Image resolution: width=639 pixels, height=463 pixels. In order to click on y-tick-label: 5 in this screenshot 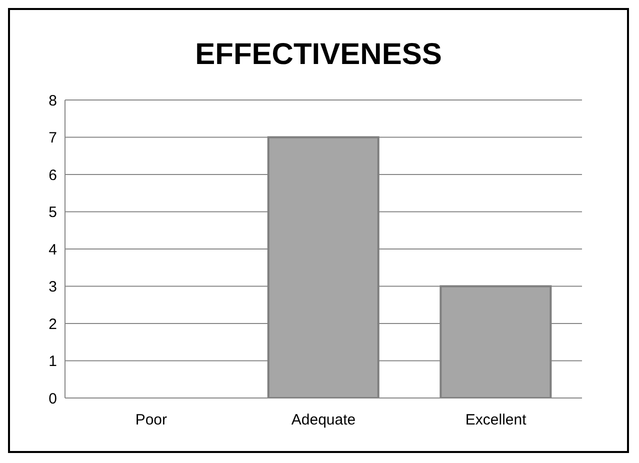, I will do `click(52, 213)`.